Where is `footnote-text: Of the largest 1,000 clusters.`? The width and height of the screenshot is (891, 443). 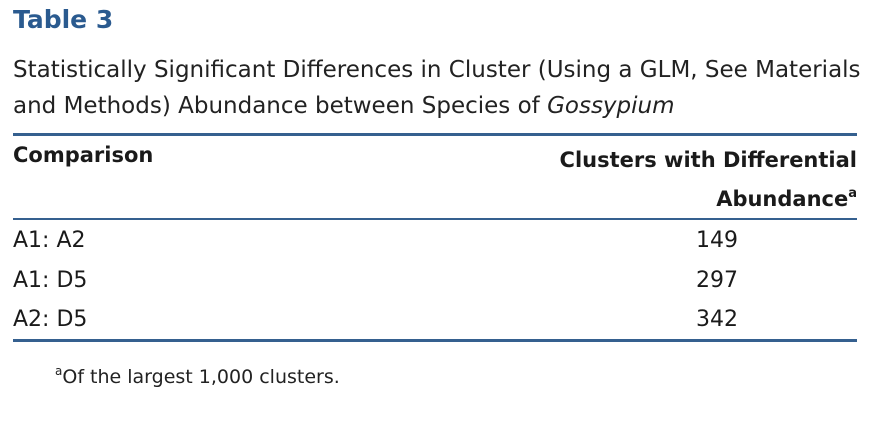
footnote-text: Of the largest 1,000 clusters. is located at coordinates (201, 377).